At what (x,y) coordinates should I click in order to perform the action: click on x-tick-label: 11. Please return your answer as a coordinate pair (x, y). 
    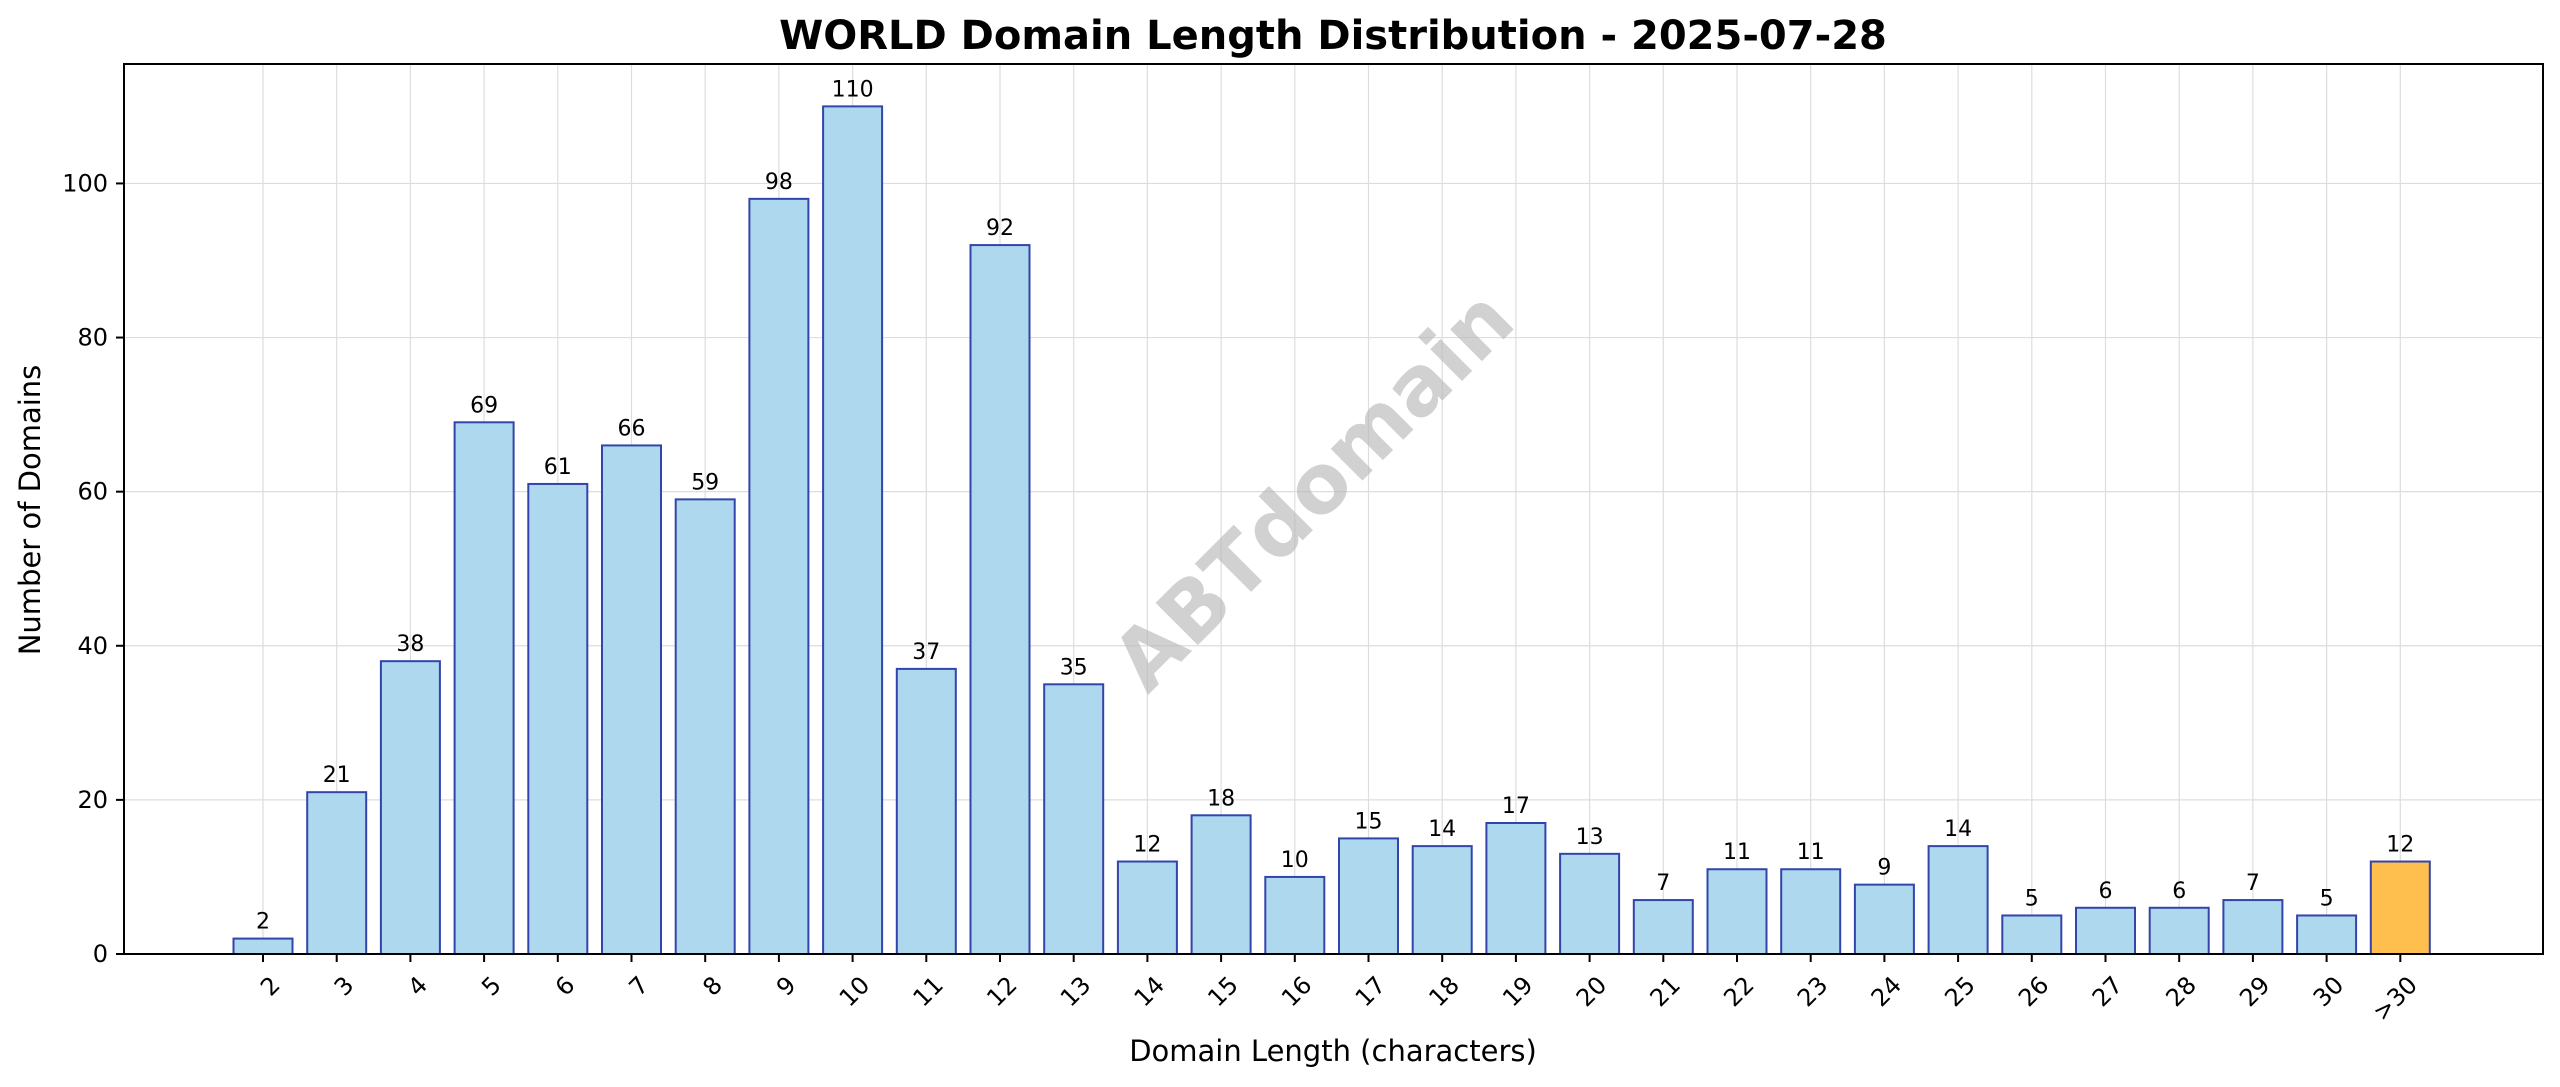
    Looking at the image, I should click on (928, 991).